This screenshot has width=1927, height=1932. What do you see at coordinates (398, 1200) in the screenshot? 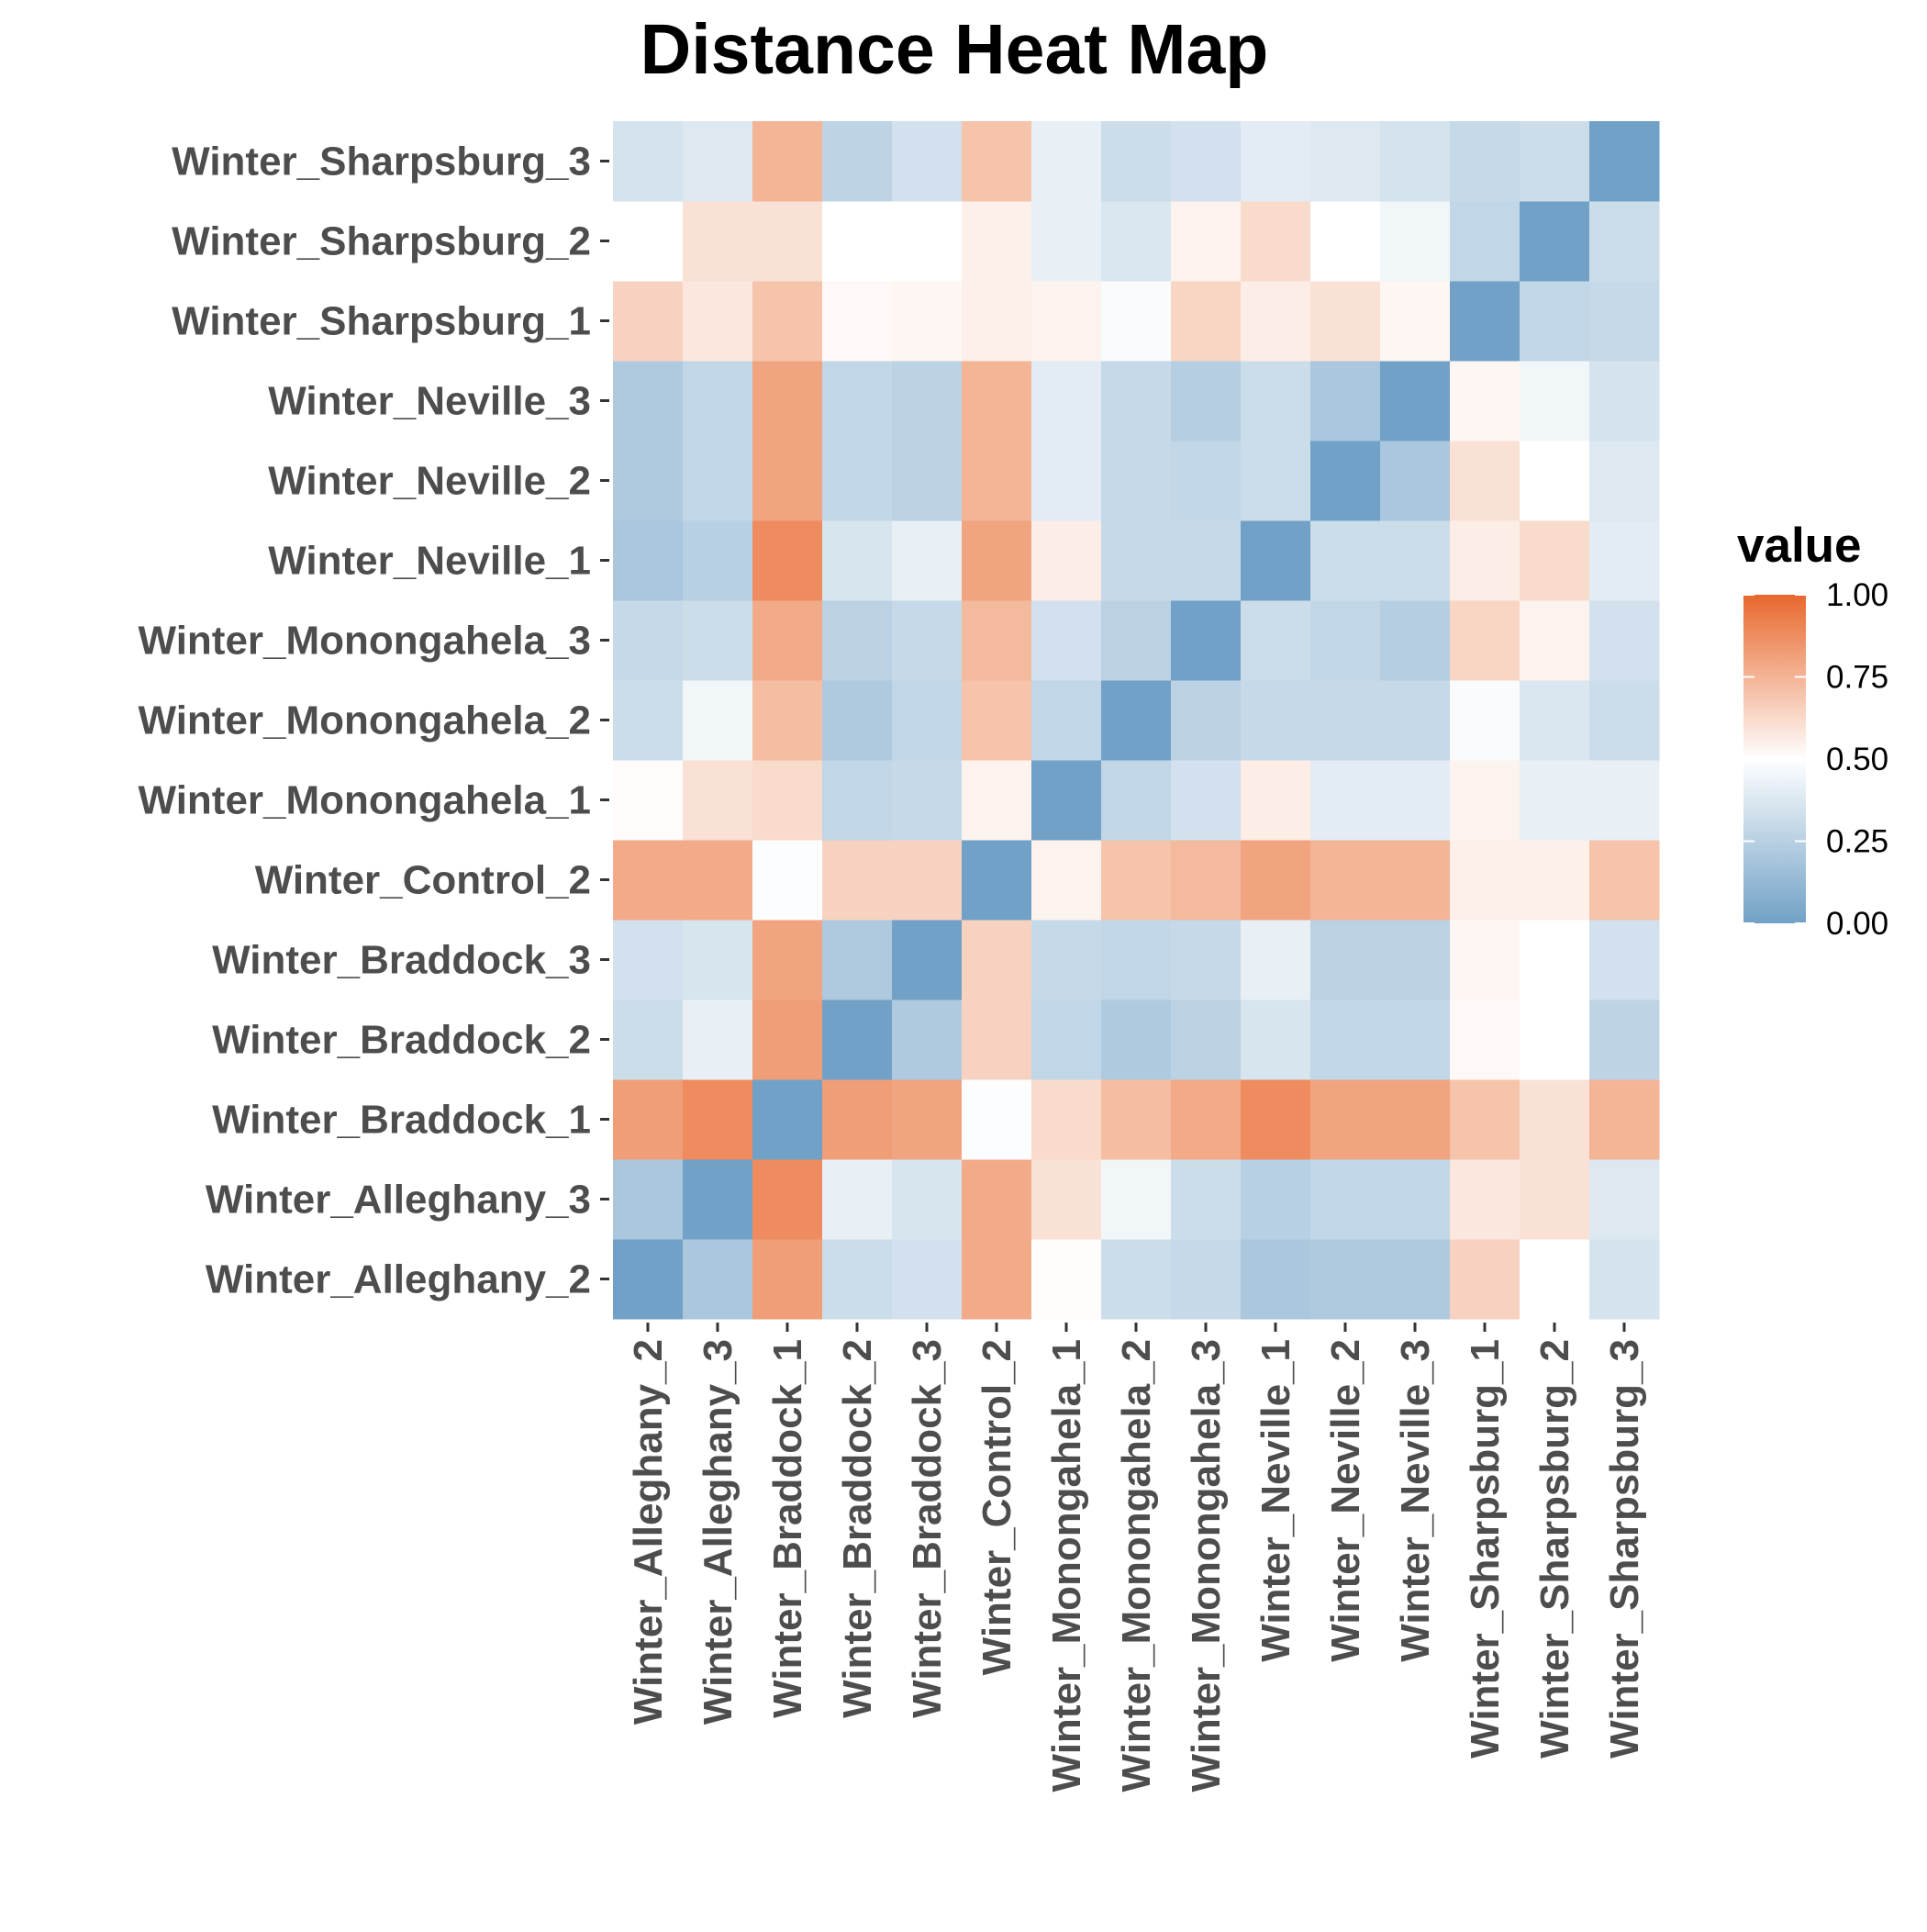
I see `y-tick-label: Winter_Alleghany_3` at bounding box center [398, 1200].